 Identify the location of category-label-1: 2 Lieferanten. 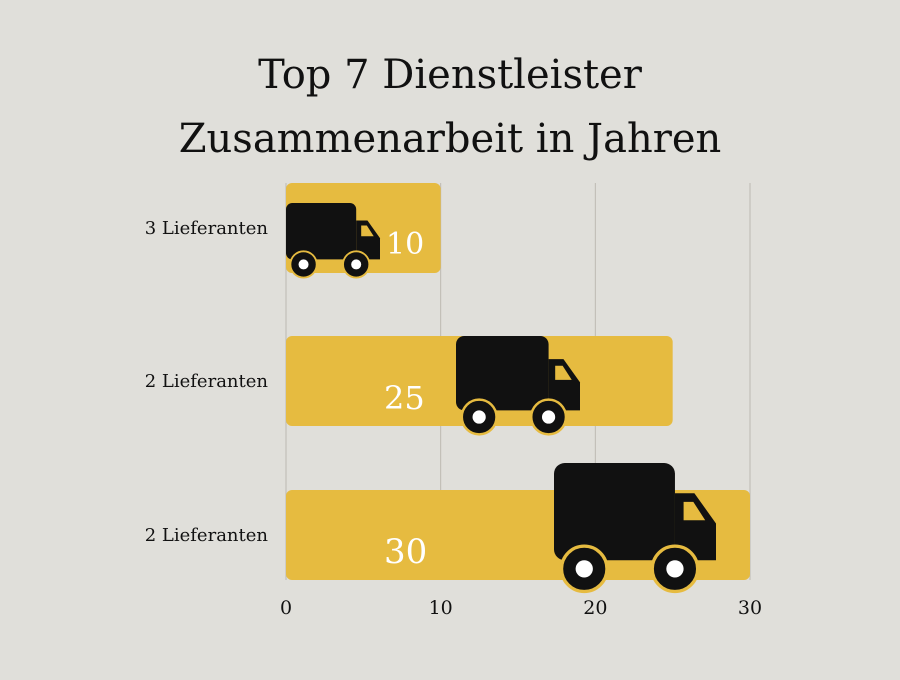
(207, 381).